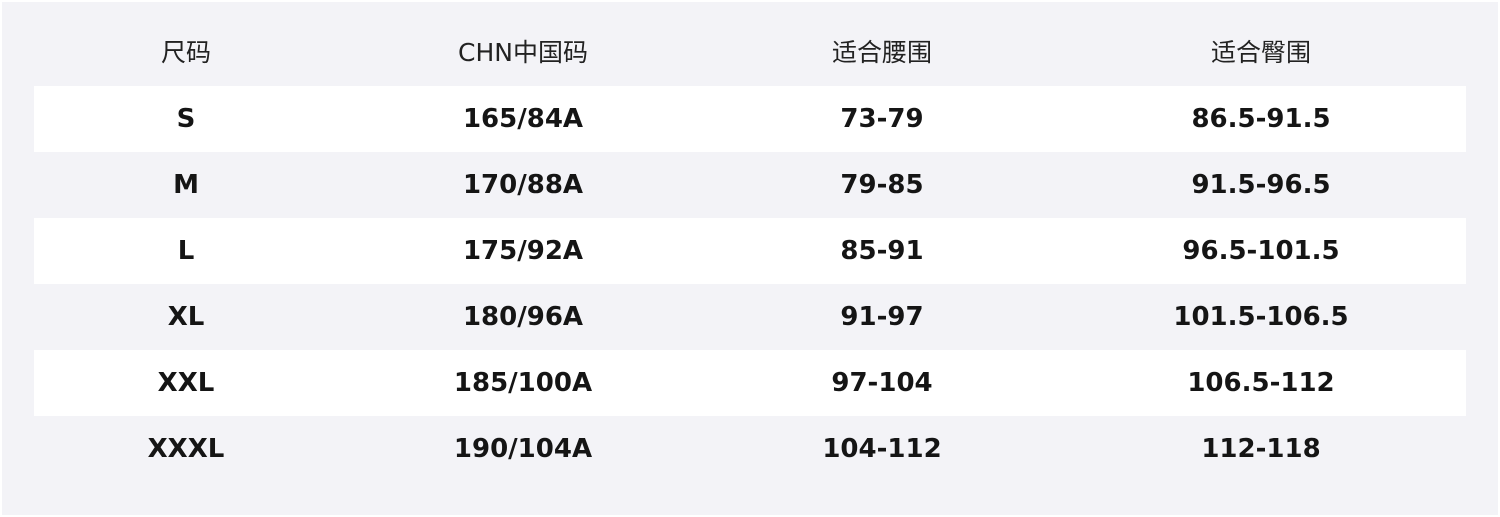  Describe the element at coordinates (750, 449) in the screenshot. I see `table-row: XXXL 190/104A 104-112 112-118` at that location.